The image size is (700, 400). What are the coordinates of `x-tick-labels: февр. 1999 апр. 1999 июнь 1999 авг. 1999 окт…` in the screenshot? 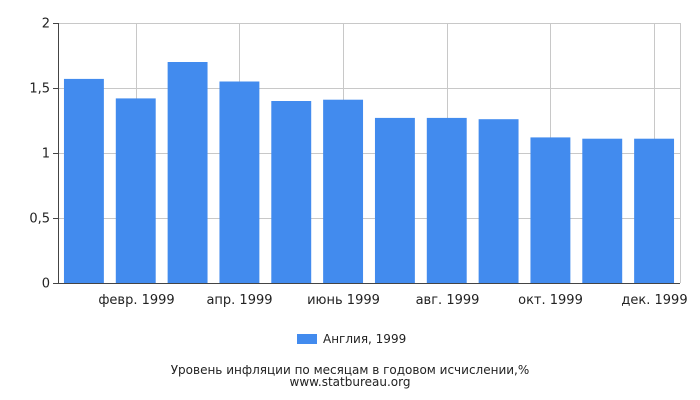 It's located at (392, 300).